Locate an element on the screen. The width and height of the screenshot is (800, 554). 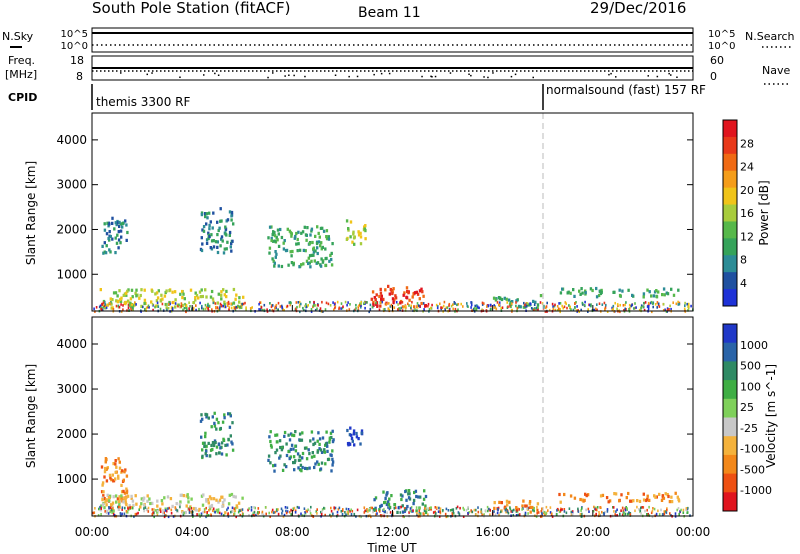
nave-label: Nave is located at coordinates (776, 70).